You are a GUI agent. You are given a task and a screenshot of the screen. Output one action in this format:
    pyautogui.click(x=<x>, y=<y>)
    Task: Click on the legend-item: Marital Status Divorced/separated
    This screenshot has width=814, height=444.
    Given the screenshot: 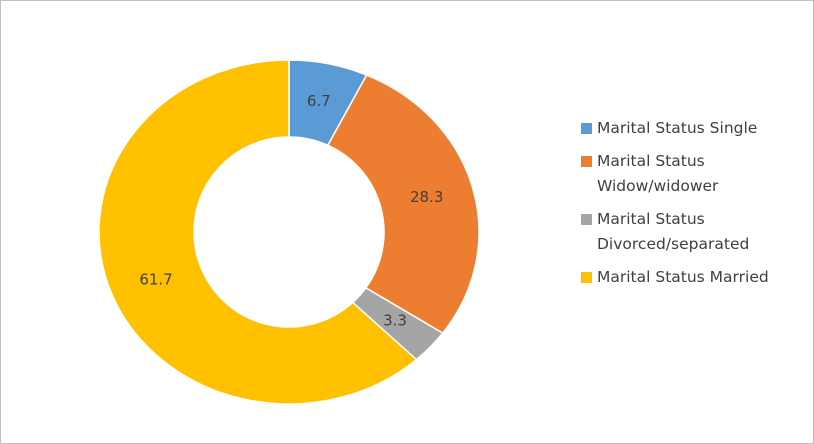 What is the action you would take?
    pyautogui.click(x=693, y=232)
    